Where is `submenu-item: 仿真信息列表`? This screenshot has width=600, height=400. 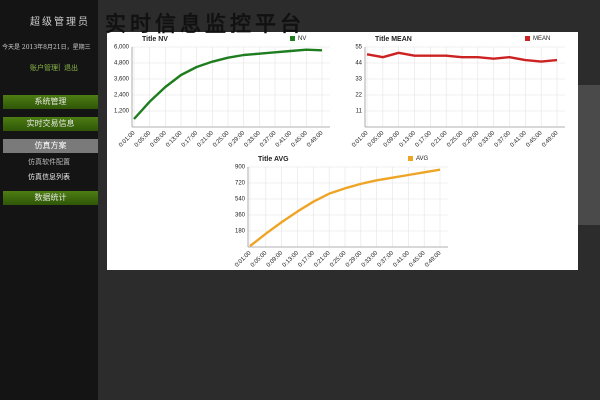
submenu-item: 仿真信息列表 is located at coordinates (49, 177).